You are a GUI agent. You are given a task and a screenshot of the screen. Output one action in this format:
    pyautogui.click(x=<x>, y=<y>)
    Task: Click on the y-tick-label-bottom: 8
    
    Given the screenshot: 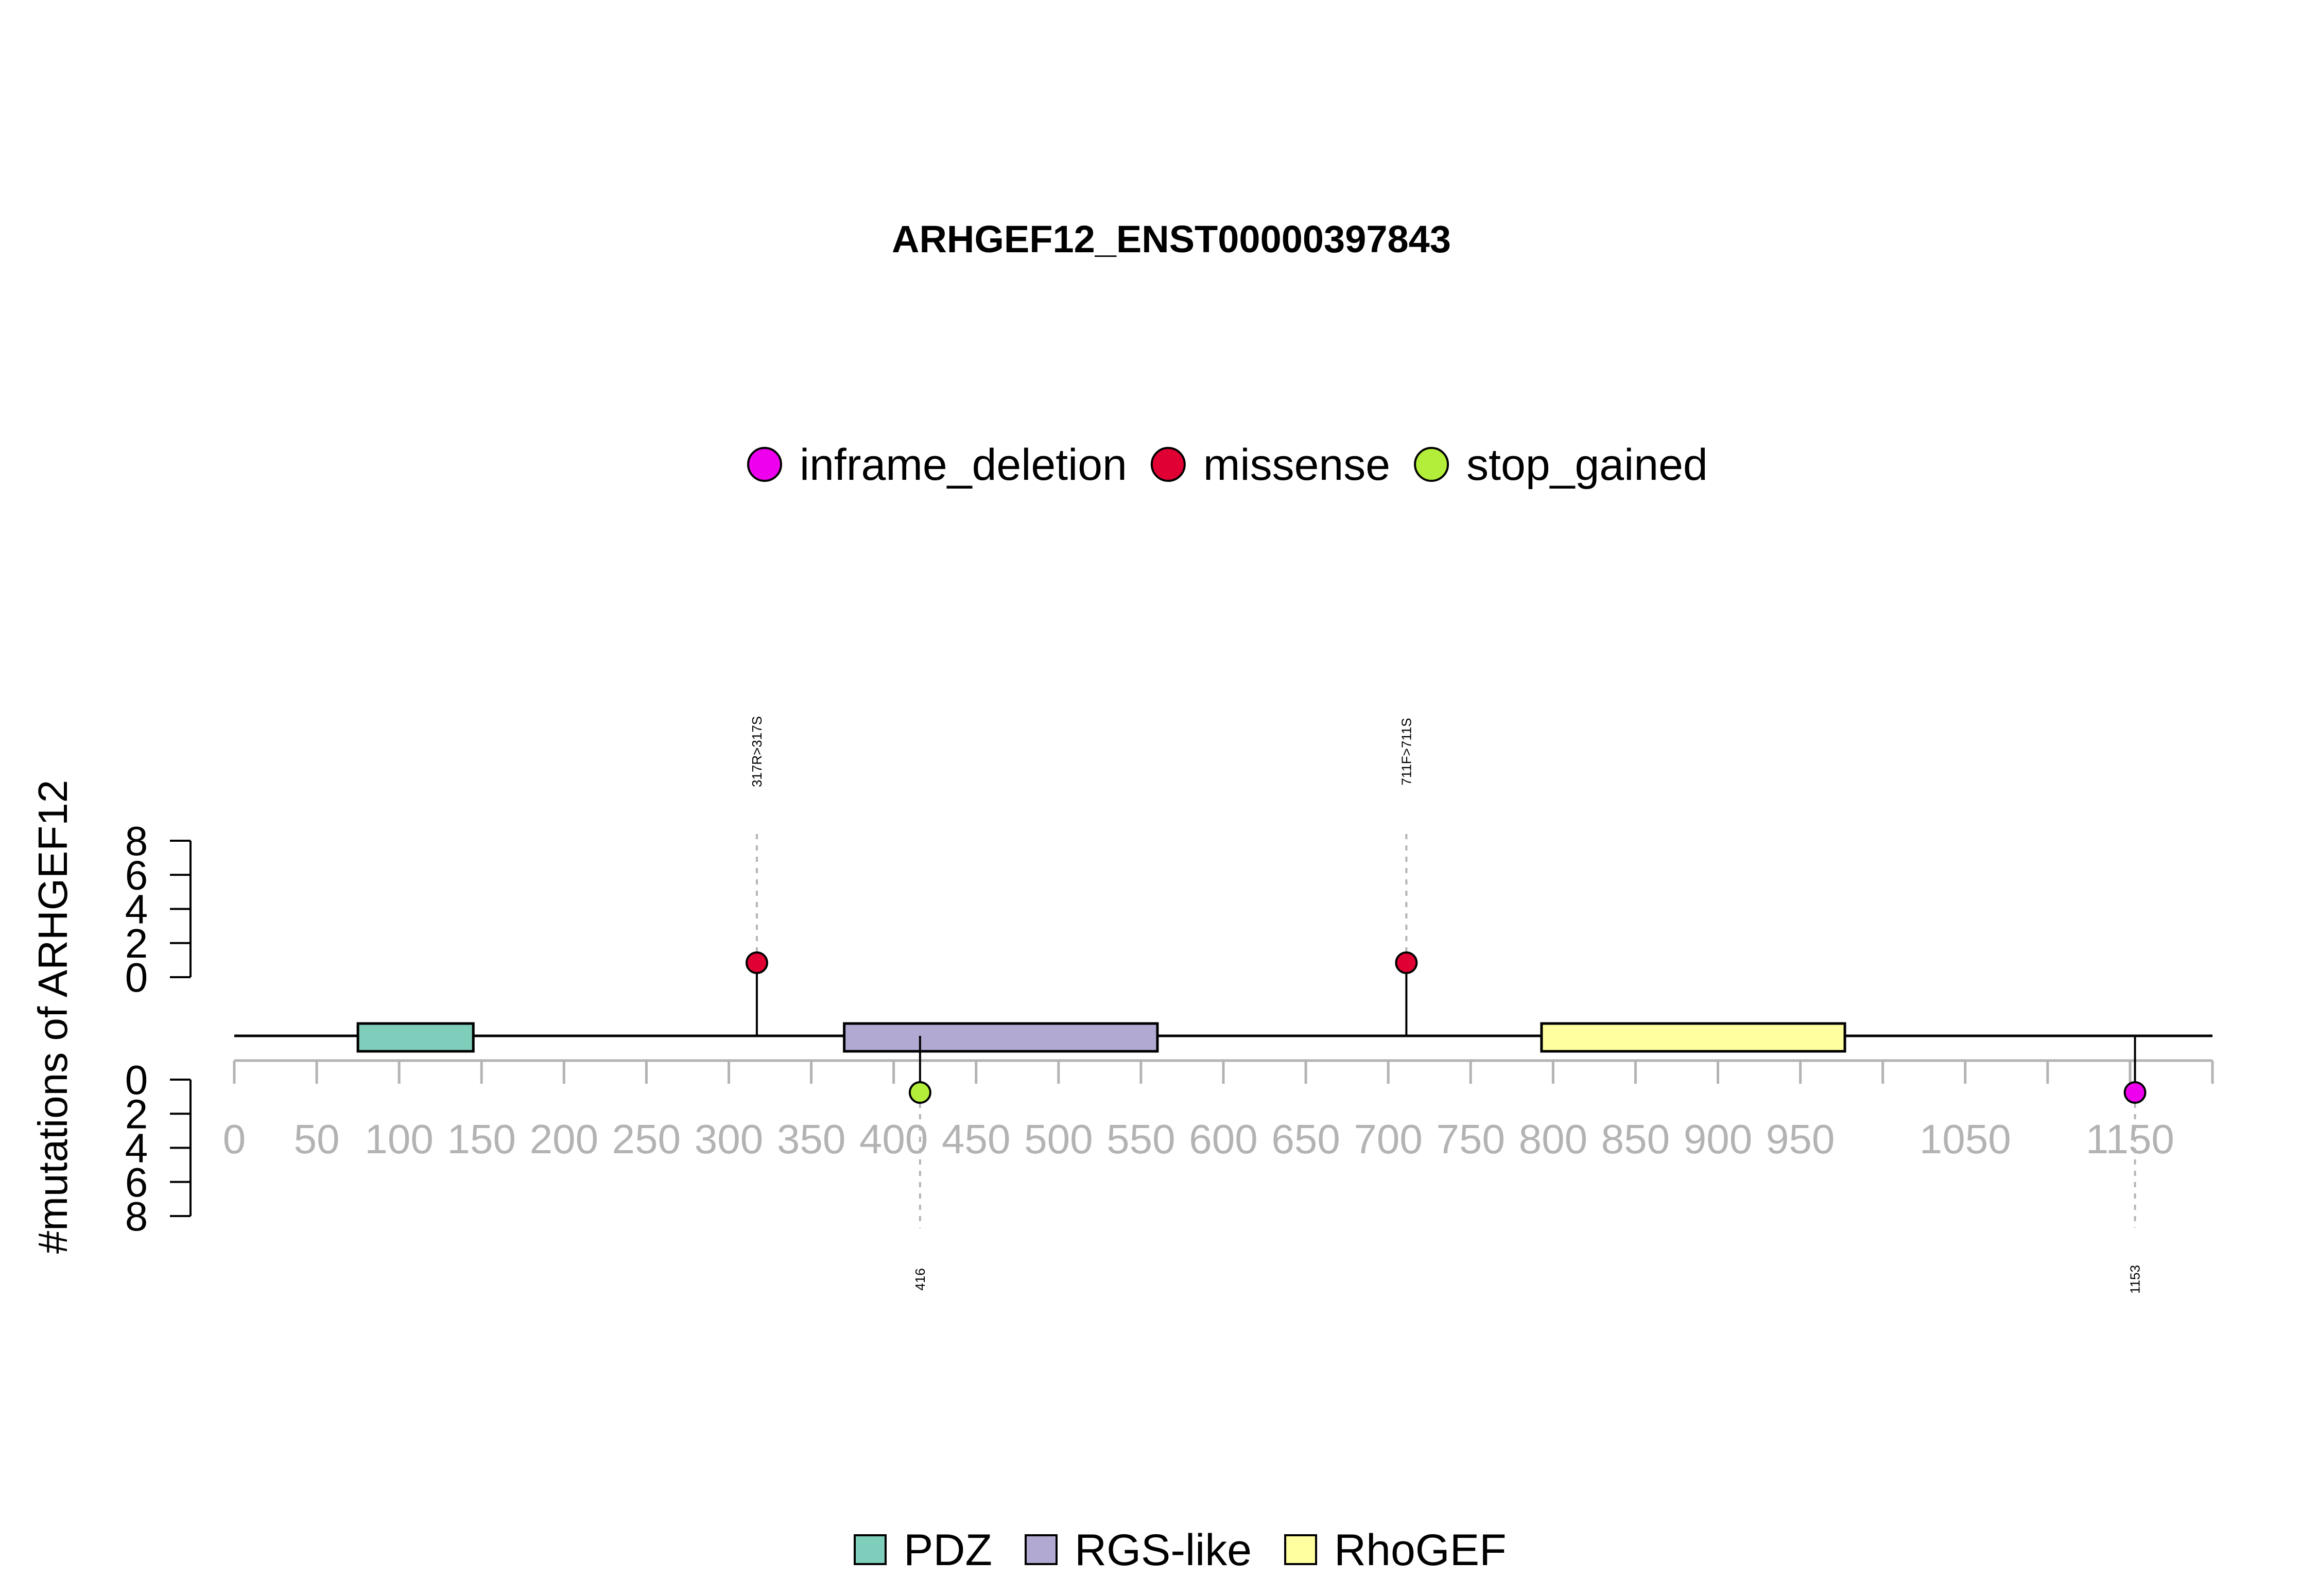 What is the action you would take?
    pyautogui.click(x=136, y=1216)
    